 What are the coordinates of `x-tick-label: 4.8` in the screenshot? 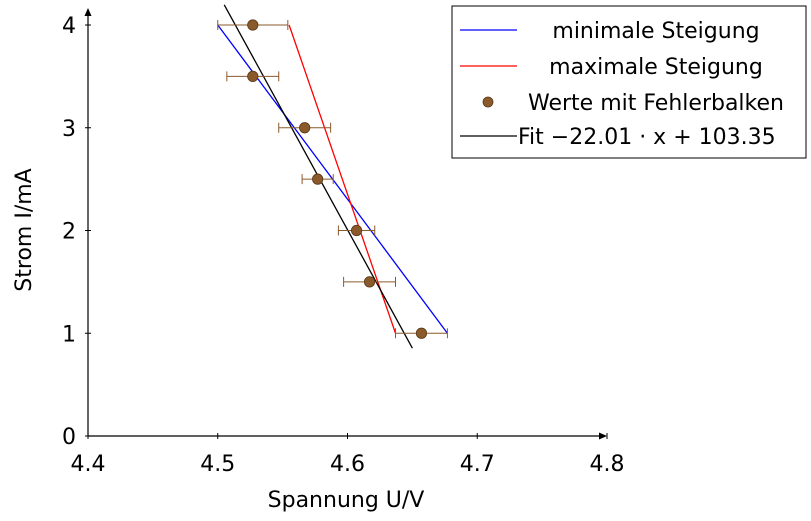 It's located at (607, 464).